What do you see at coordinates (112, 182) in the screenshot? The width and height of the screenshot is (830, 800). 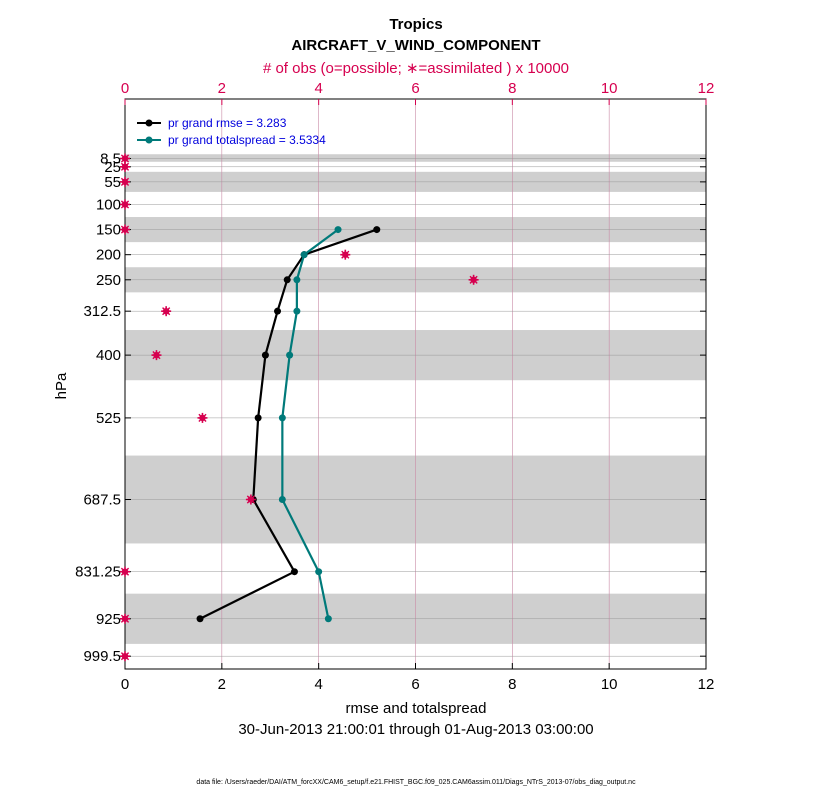 I see `y-tick-label: 55` at bounding box center [112, 182].